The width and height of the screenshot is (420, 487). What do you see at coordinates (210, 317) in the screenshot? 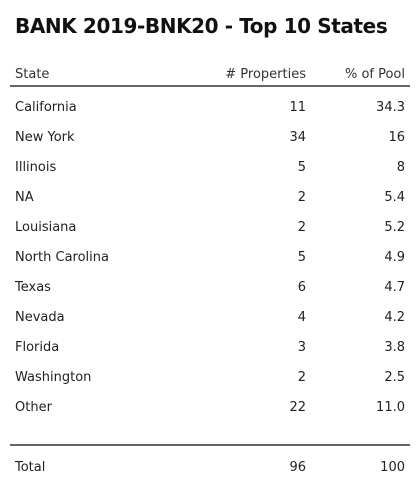
I see `table-row: Nevada 4 4.2` at bounding box center [210, 317].